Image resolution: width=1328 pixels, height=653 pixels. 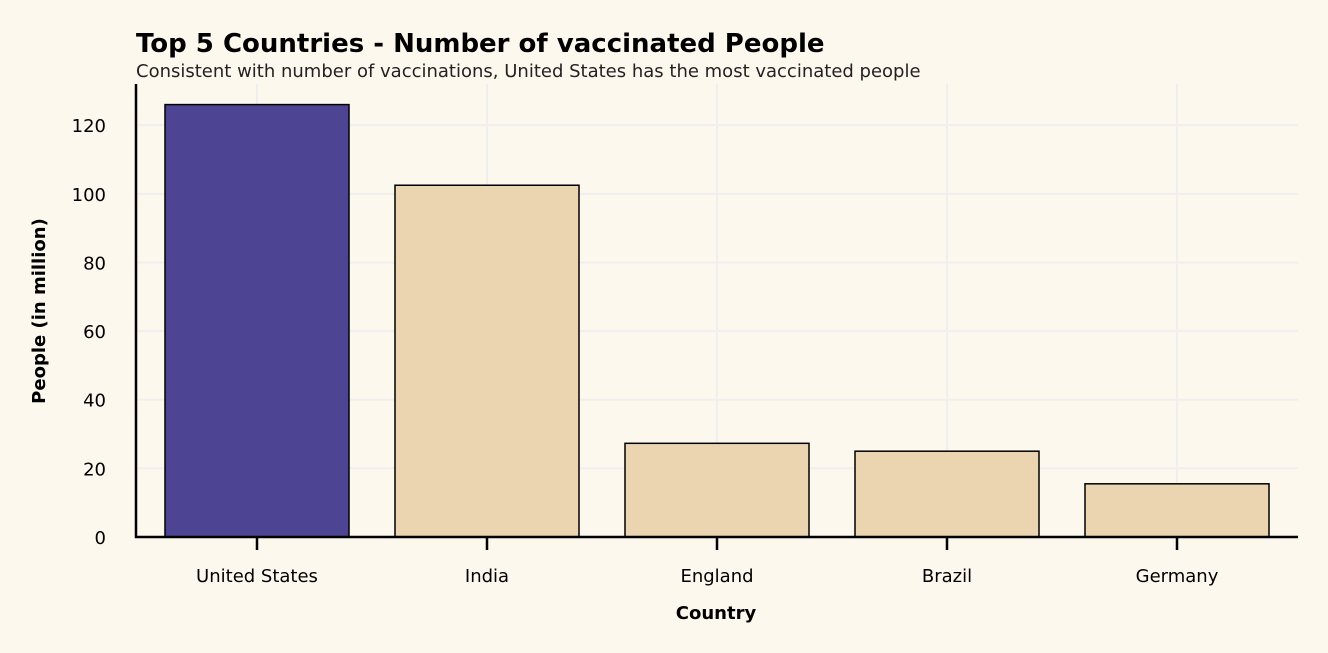 I want to click on bar-united-states, so click(x=257, y=320).